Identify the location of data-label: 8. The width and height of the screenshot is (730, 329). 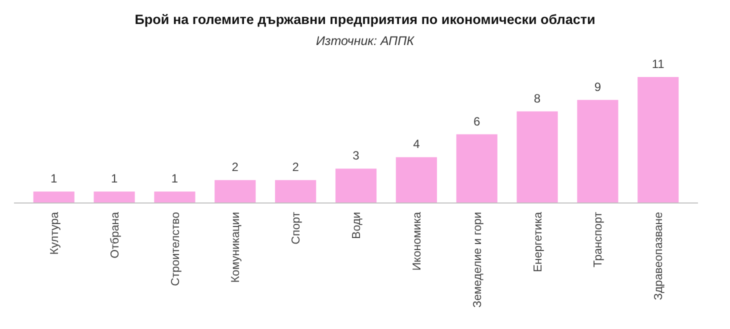
(537, 98).